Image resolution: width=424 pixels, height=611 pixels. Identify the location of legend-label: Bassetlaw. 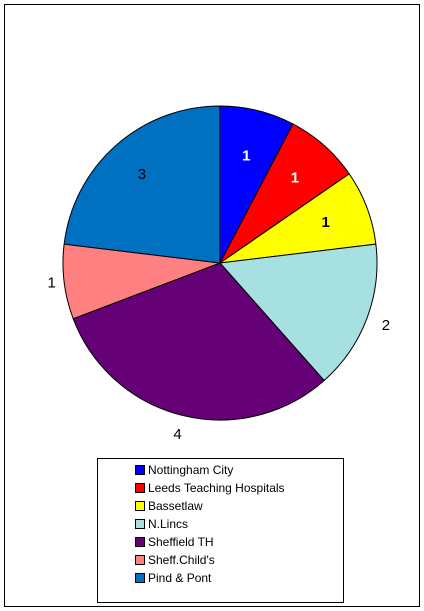
(175, 506).